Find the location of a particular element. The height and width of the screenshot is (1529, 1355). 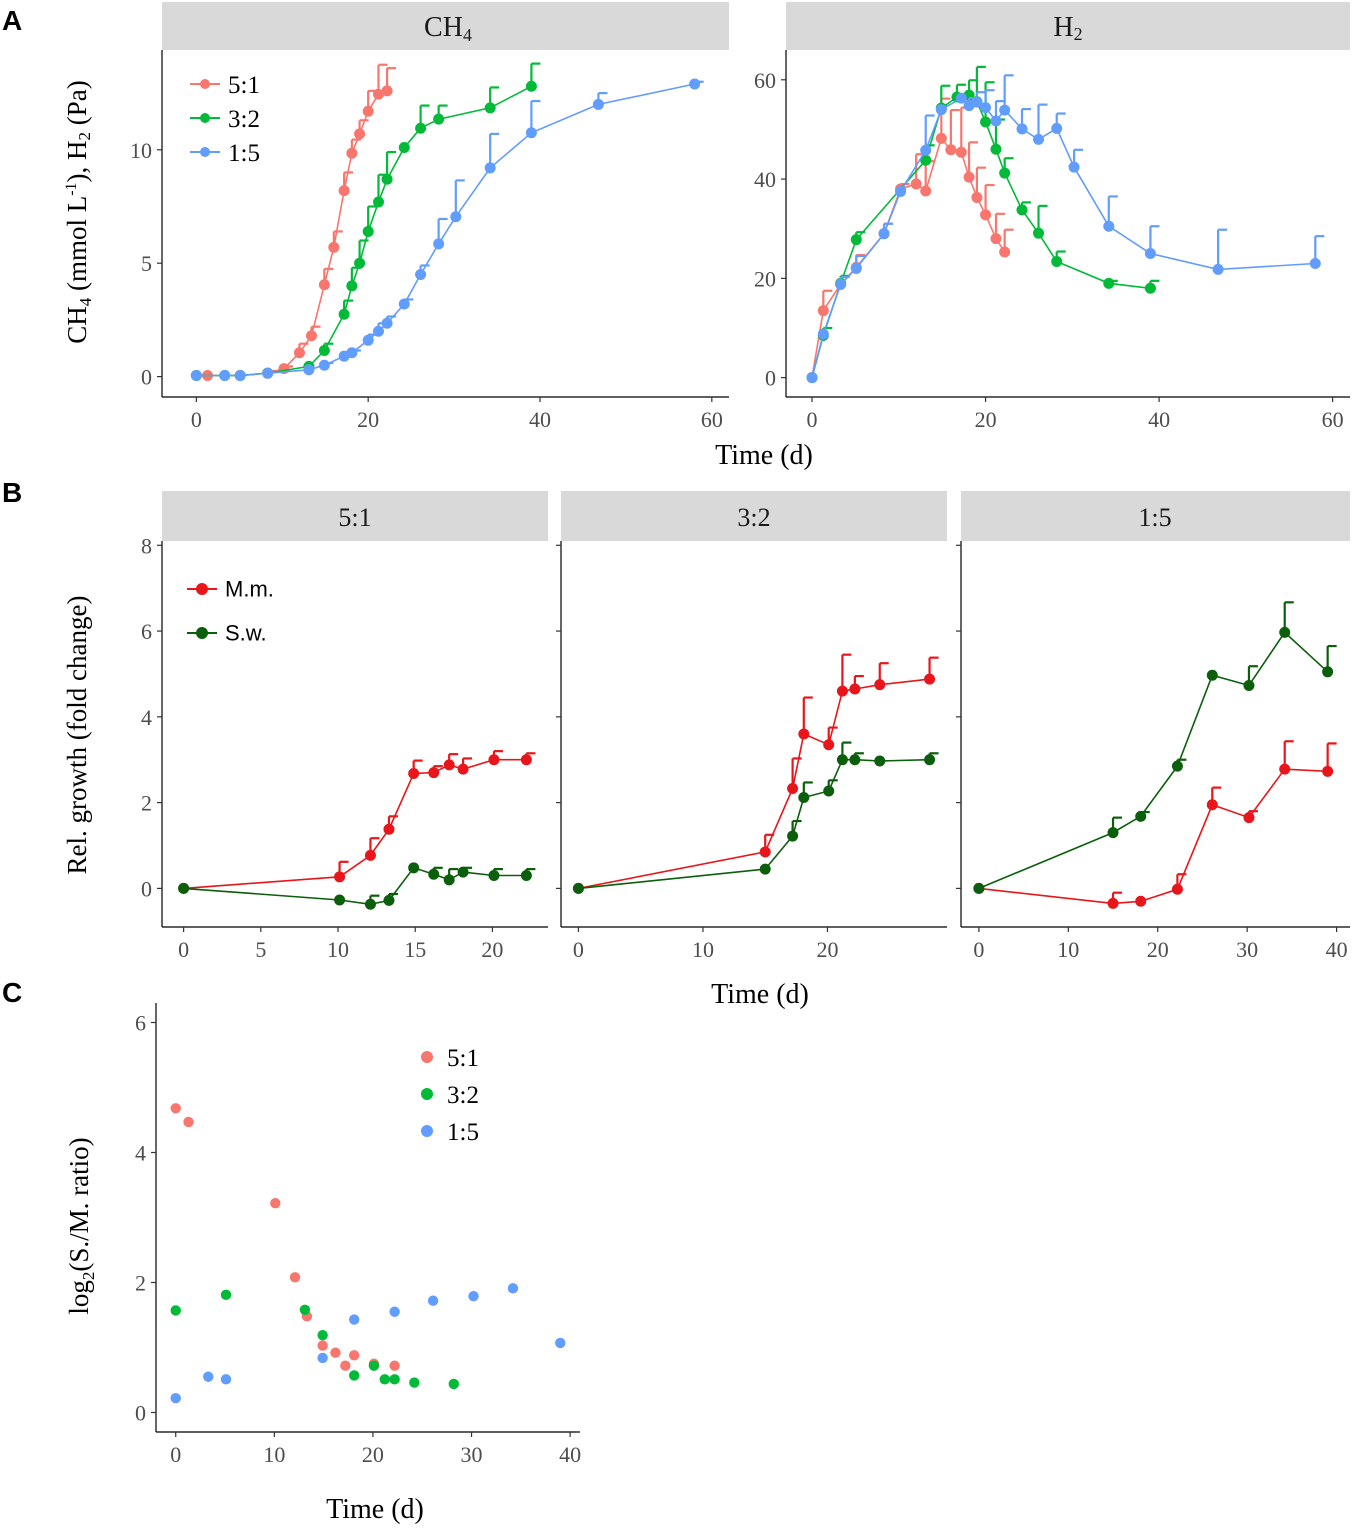

b-3-2-series-s-w--line is located at coordinates (754, 824).